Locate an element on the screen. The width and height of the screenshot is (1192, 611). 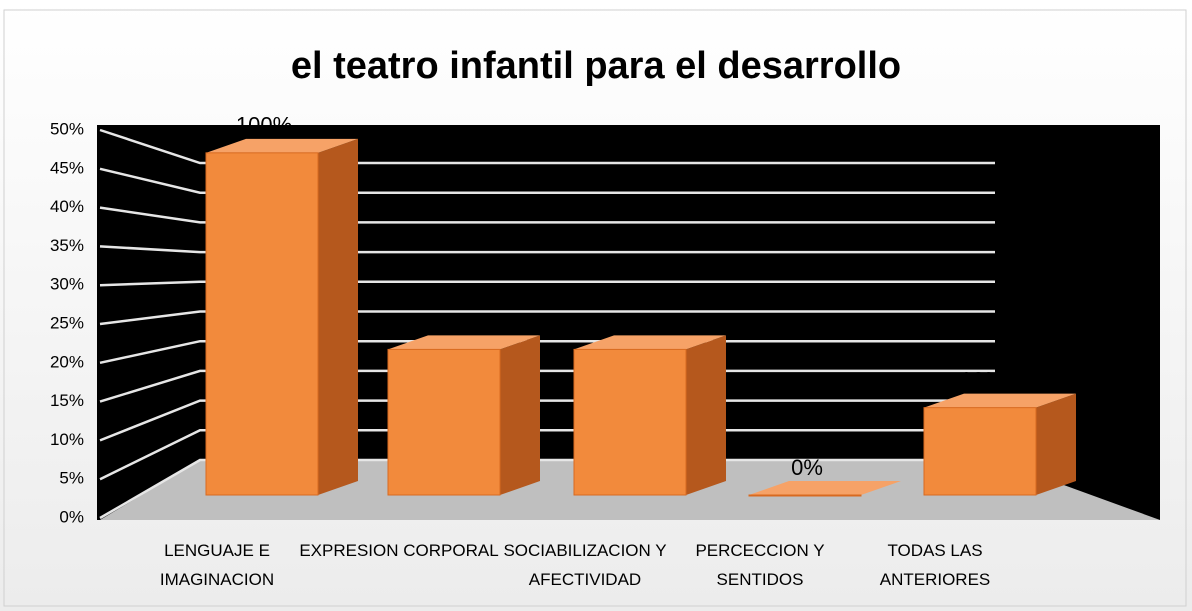
y-tick-label: 35% is located at coordinates (67, 245).